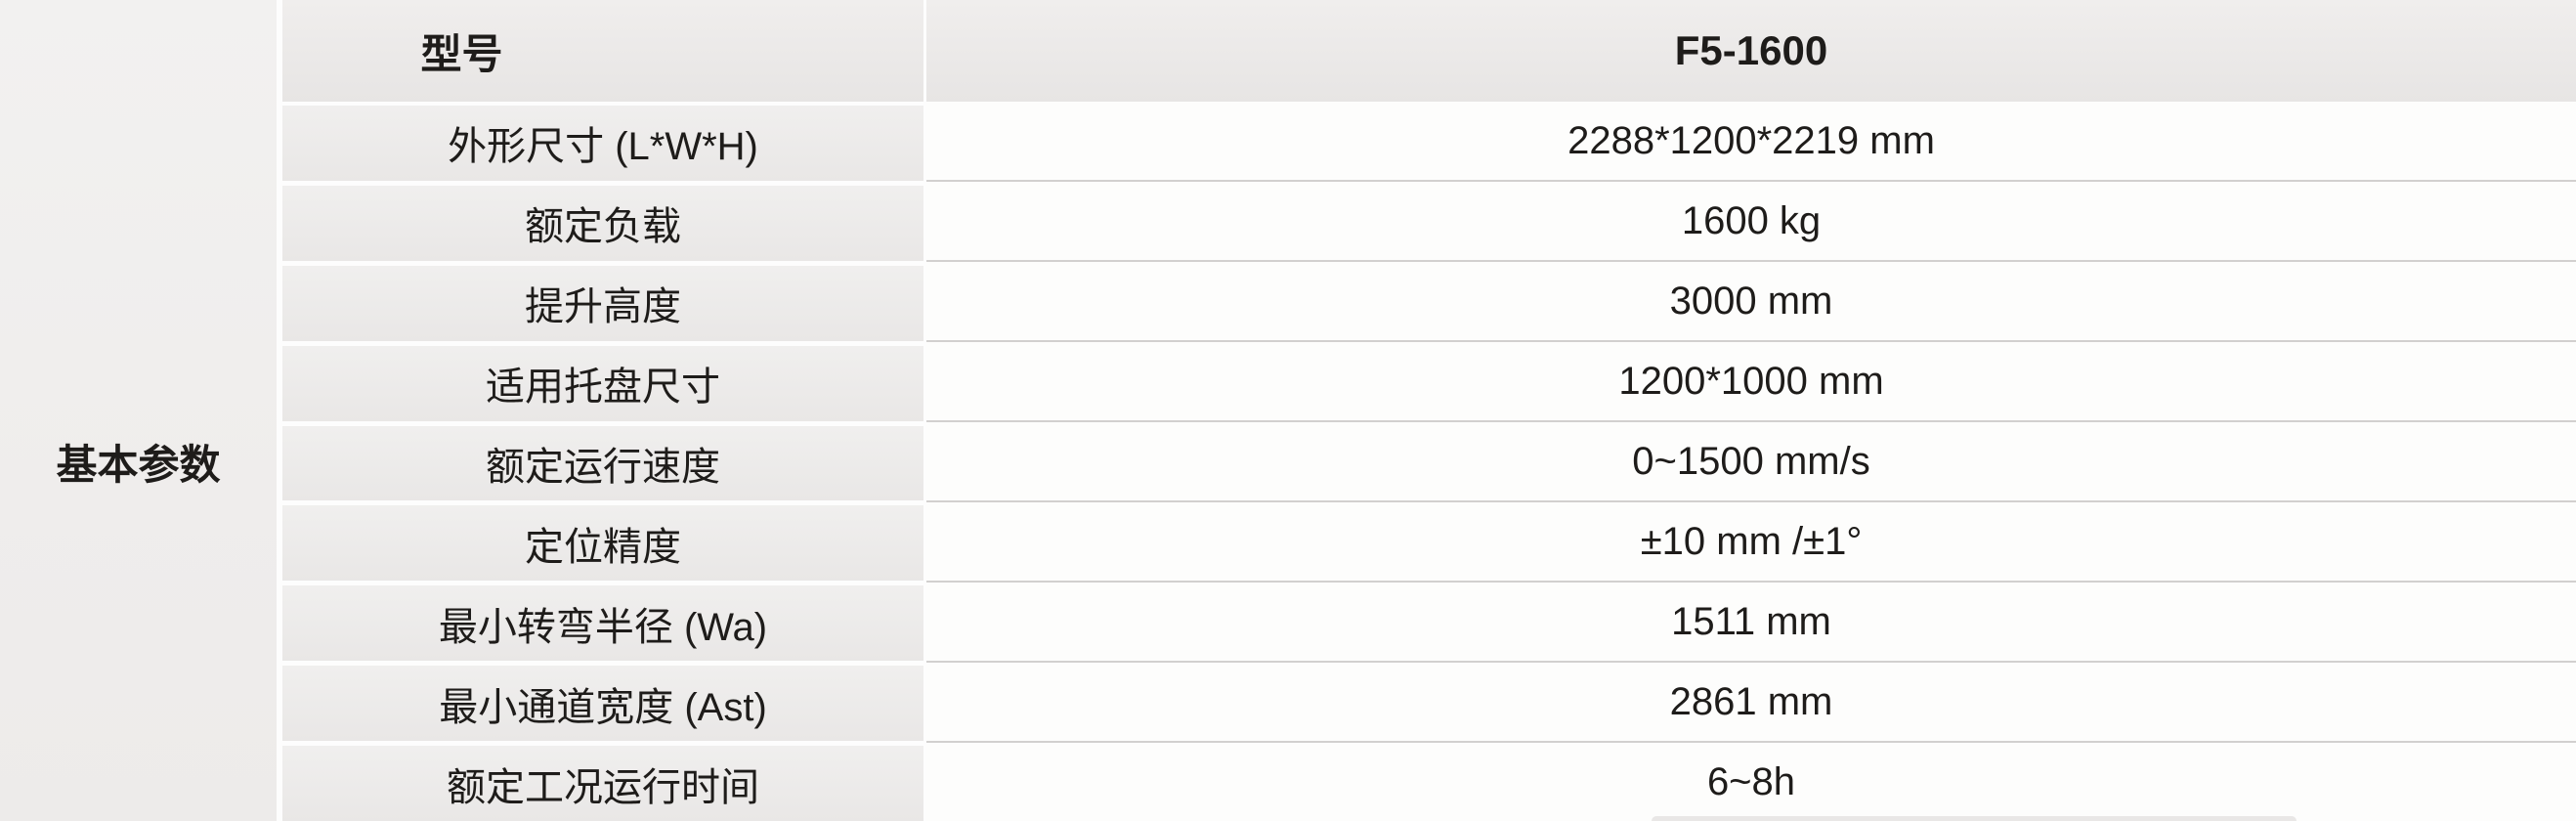  I want to click on row-label-rated-speed: 额定运行速度, so click(603, 463).